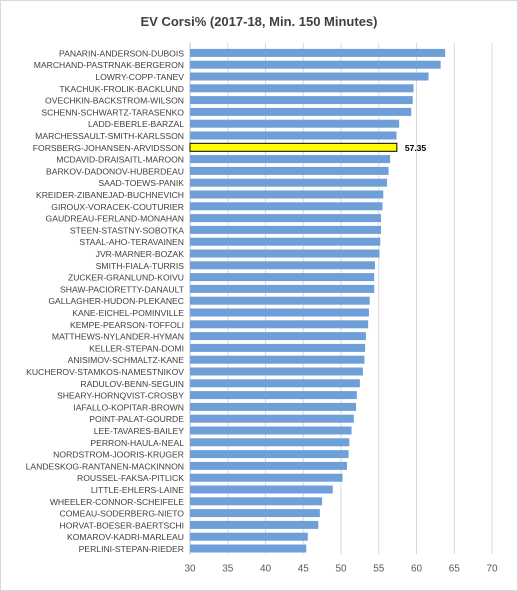 This screenshot has width=518, height=591. What do you see at coordinates (108, 148) in the screenshot?
I see `category-label: FORSBERG-JOHANSEN-ARVIDSSON` at bounding box center [108, 148].